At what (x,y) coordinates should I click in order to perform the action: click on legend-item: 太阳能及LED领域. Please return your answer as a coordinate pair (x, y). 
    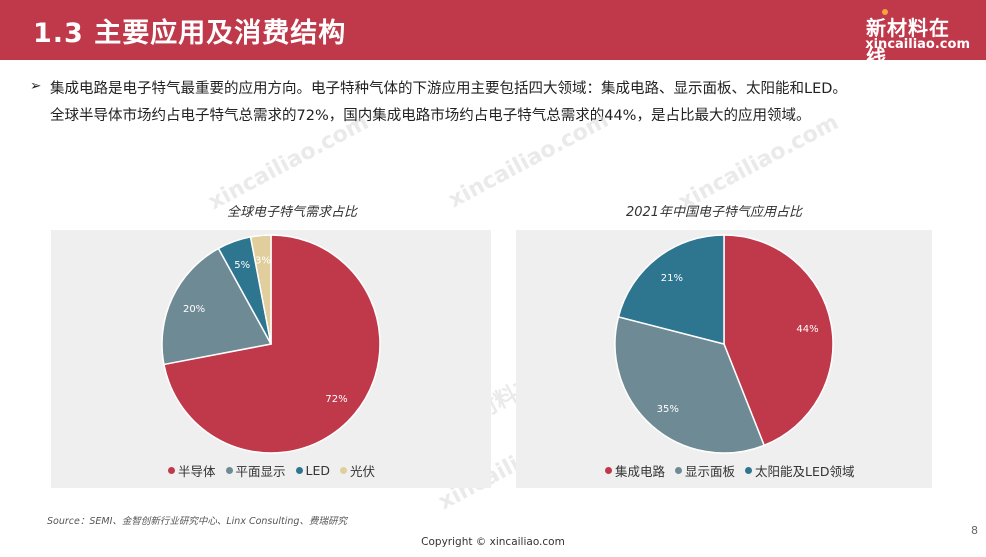
    Looking at the image, I should click on (800, 470).